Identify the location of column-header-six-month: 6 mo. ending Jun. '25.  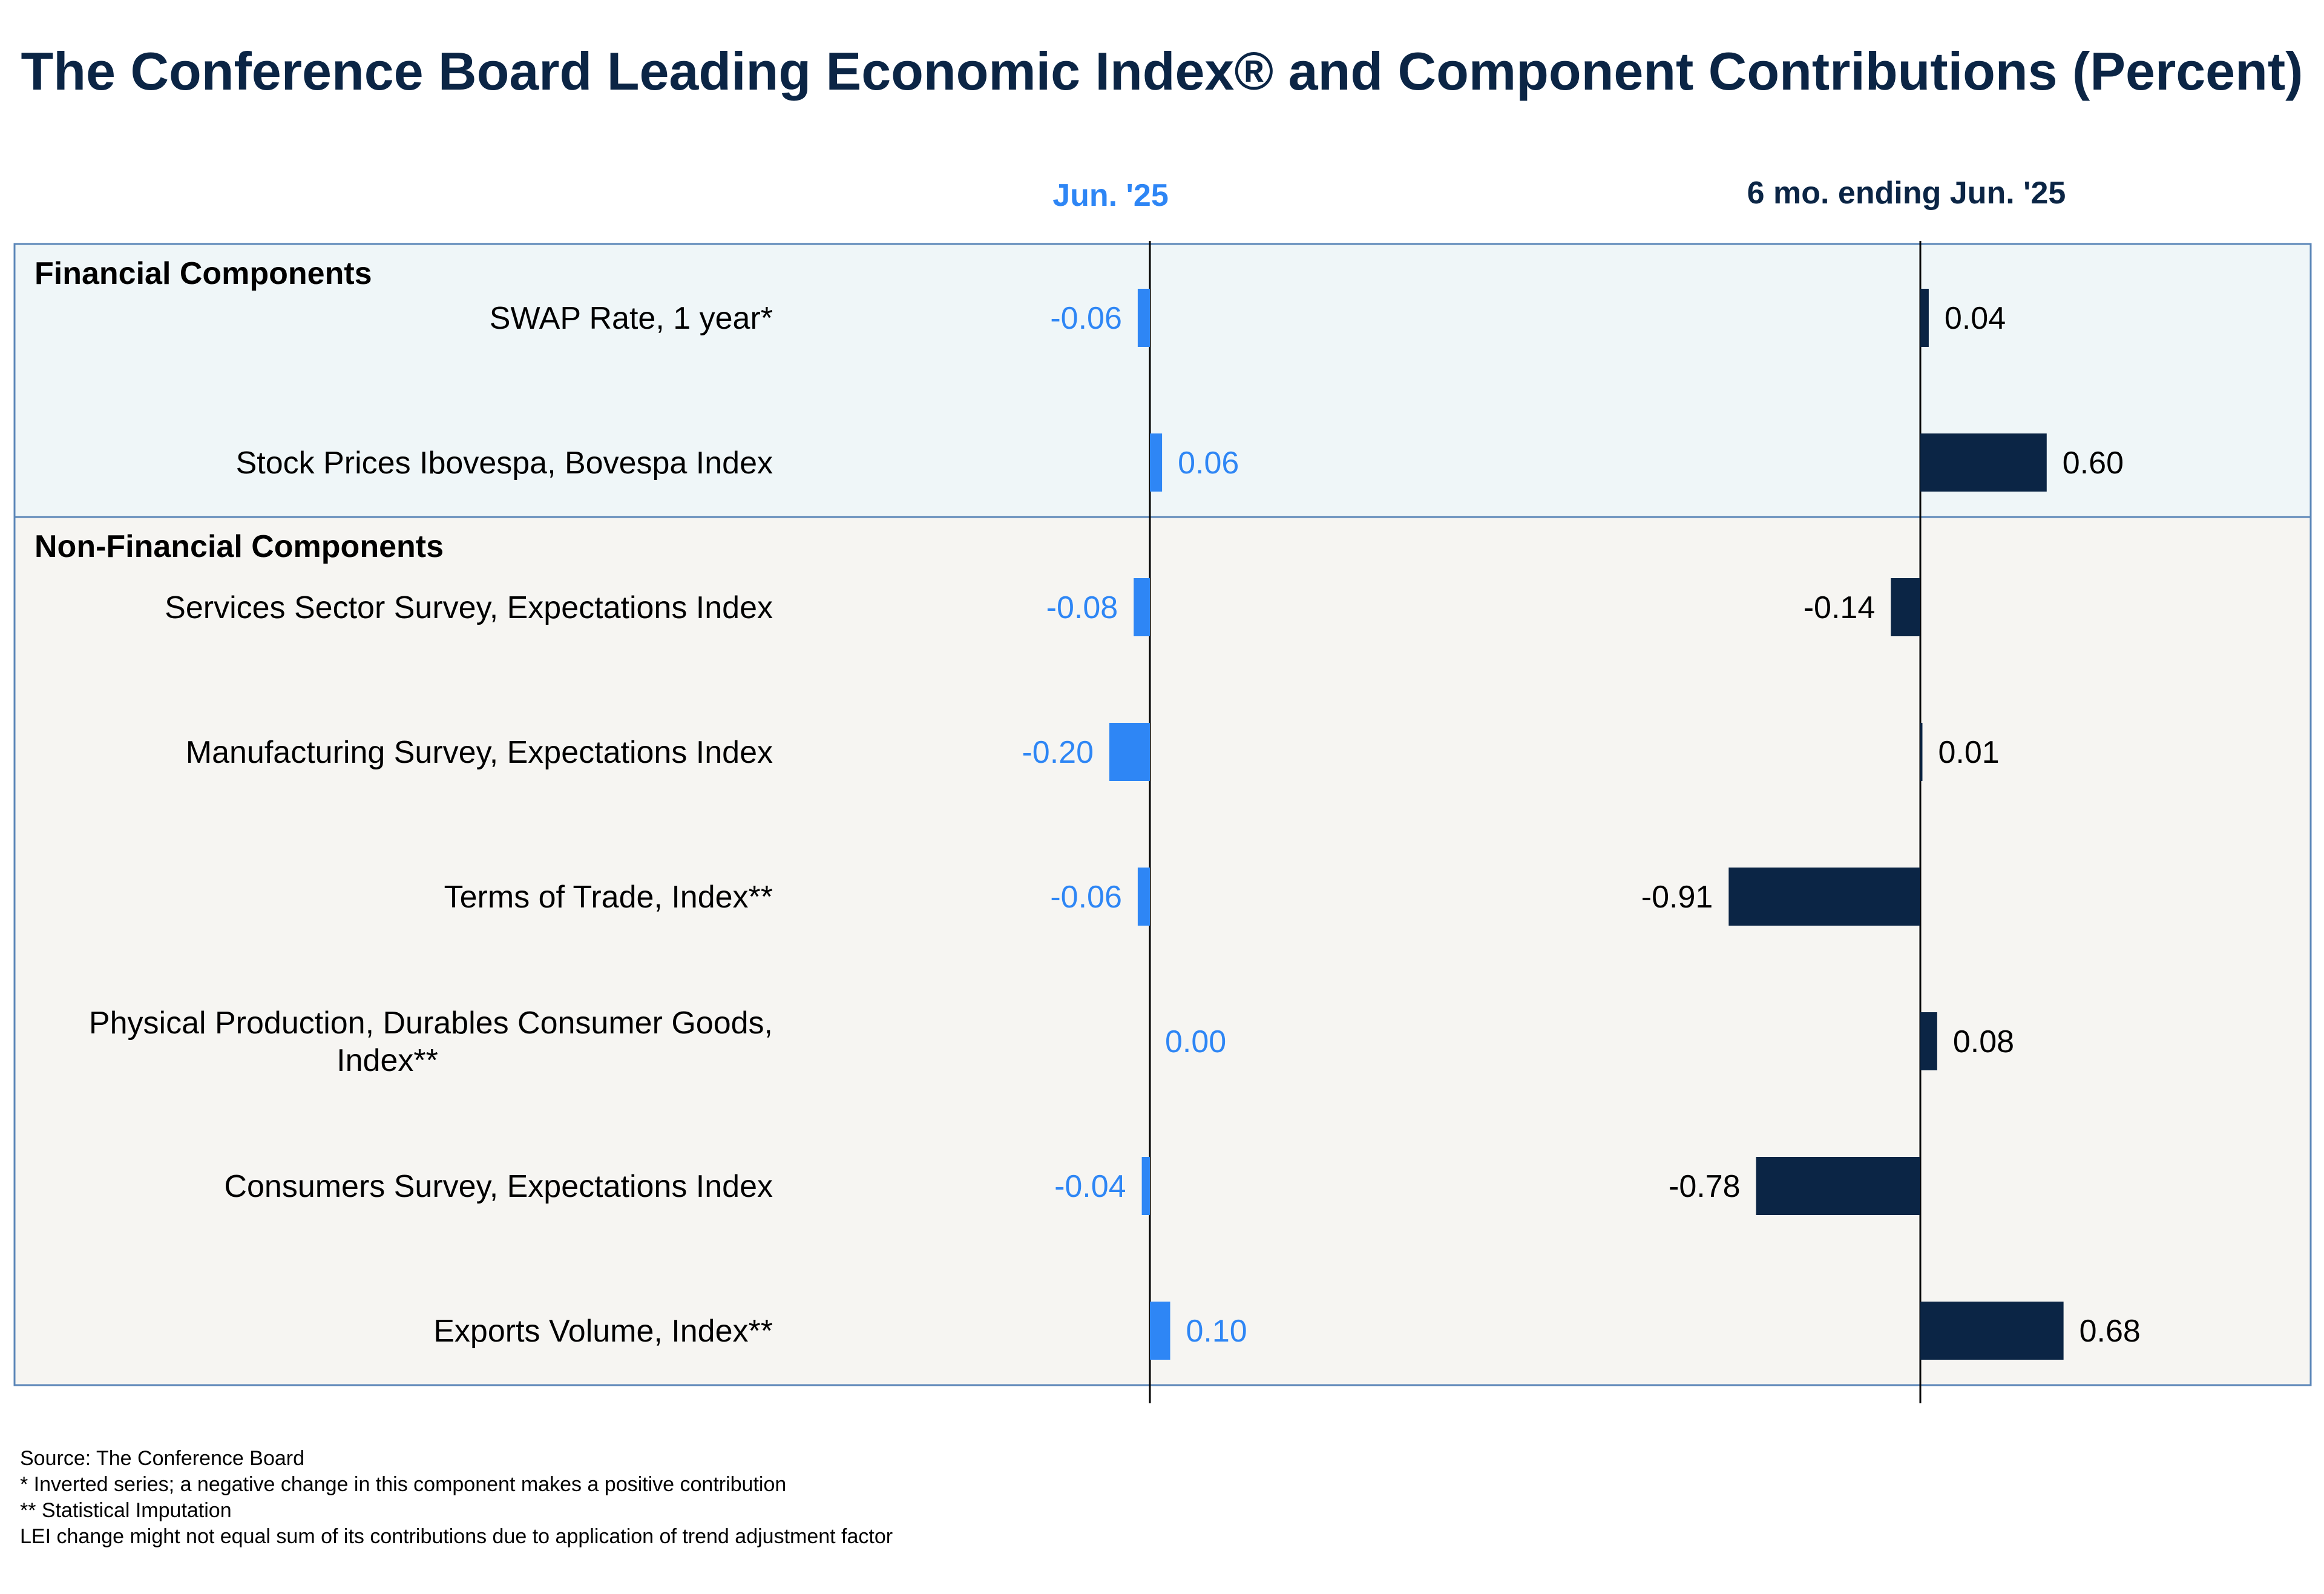
(1906, 193).